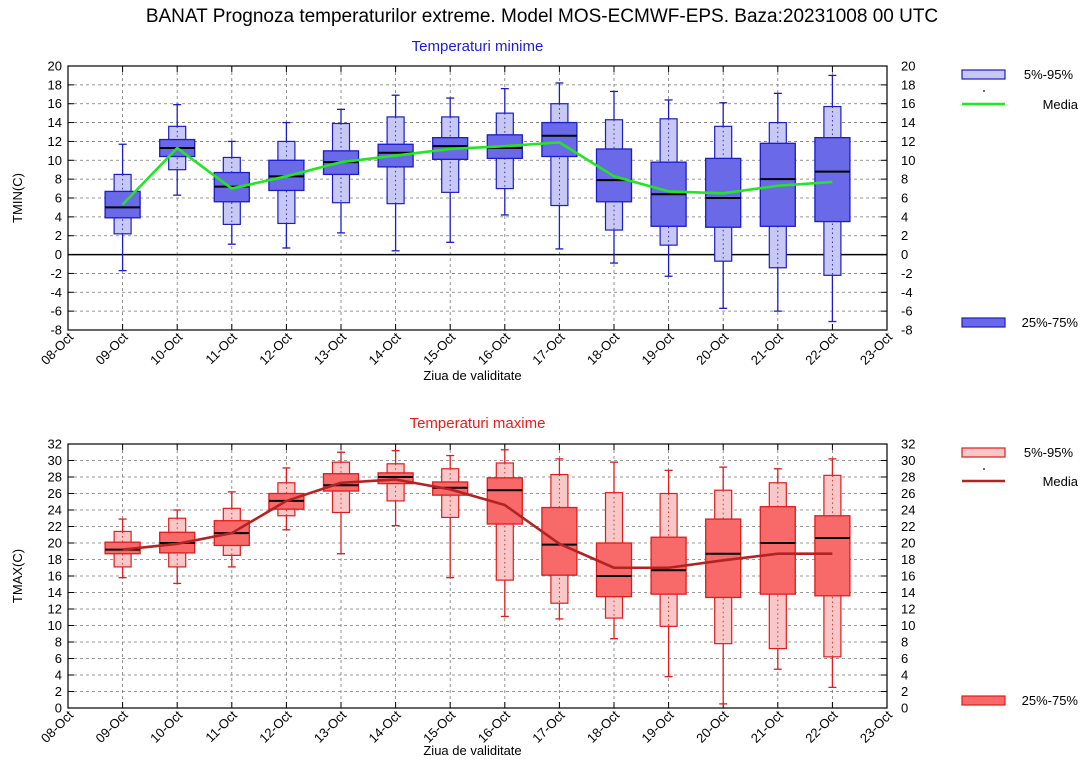 The width and height of the screenshot is (1084, 761). I want to click on box-13-Oct, so click(341, 171).